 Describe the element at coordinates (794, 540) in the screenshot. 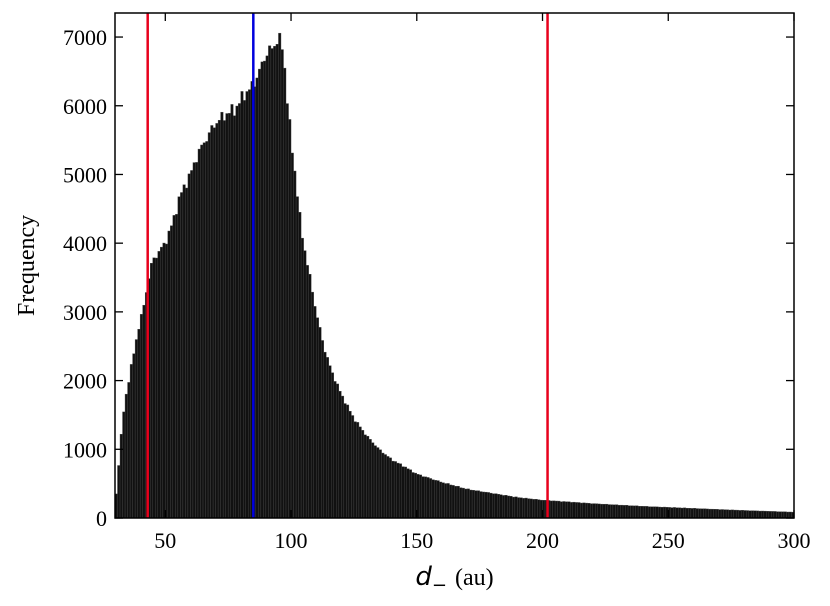

I see `x-tick-label: 300` at that location.